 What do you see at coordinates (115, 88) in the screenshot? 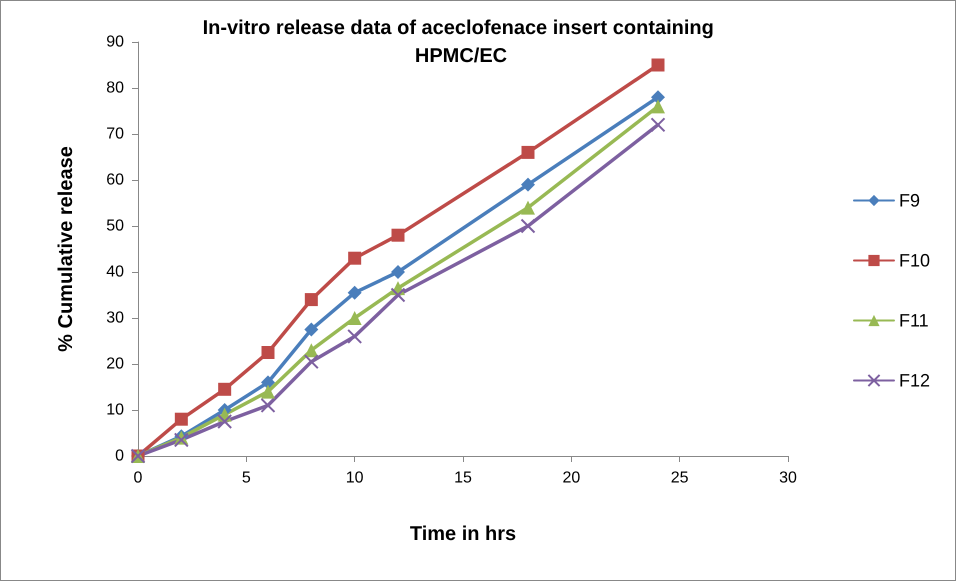
I see `y-tick-label: 80` at bounding box center [115, 88].